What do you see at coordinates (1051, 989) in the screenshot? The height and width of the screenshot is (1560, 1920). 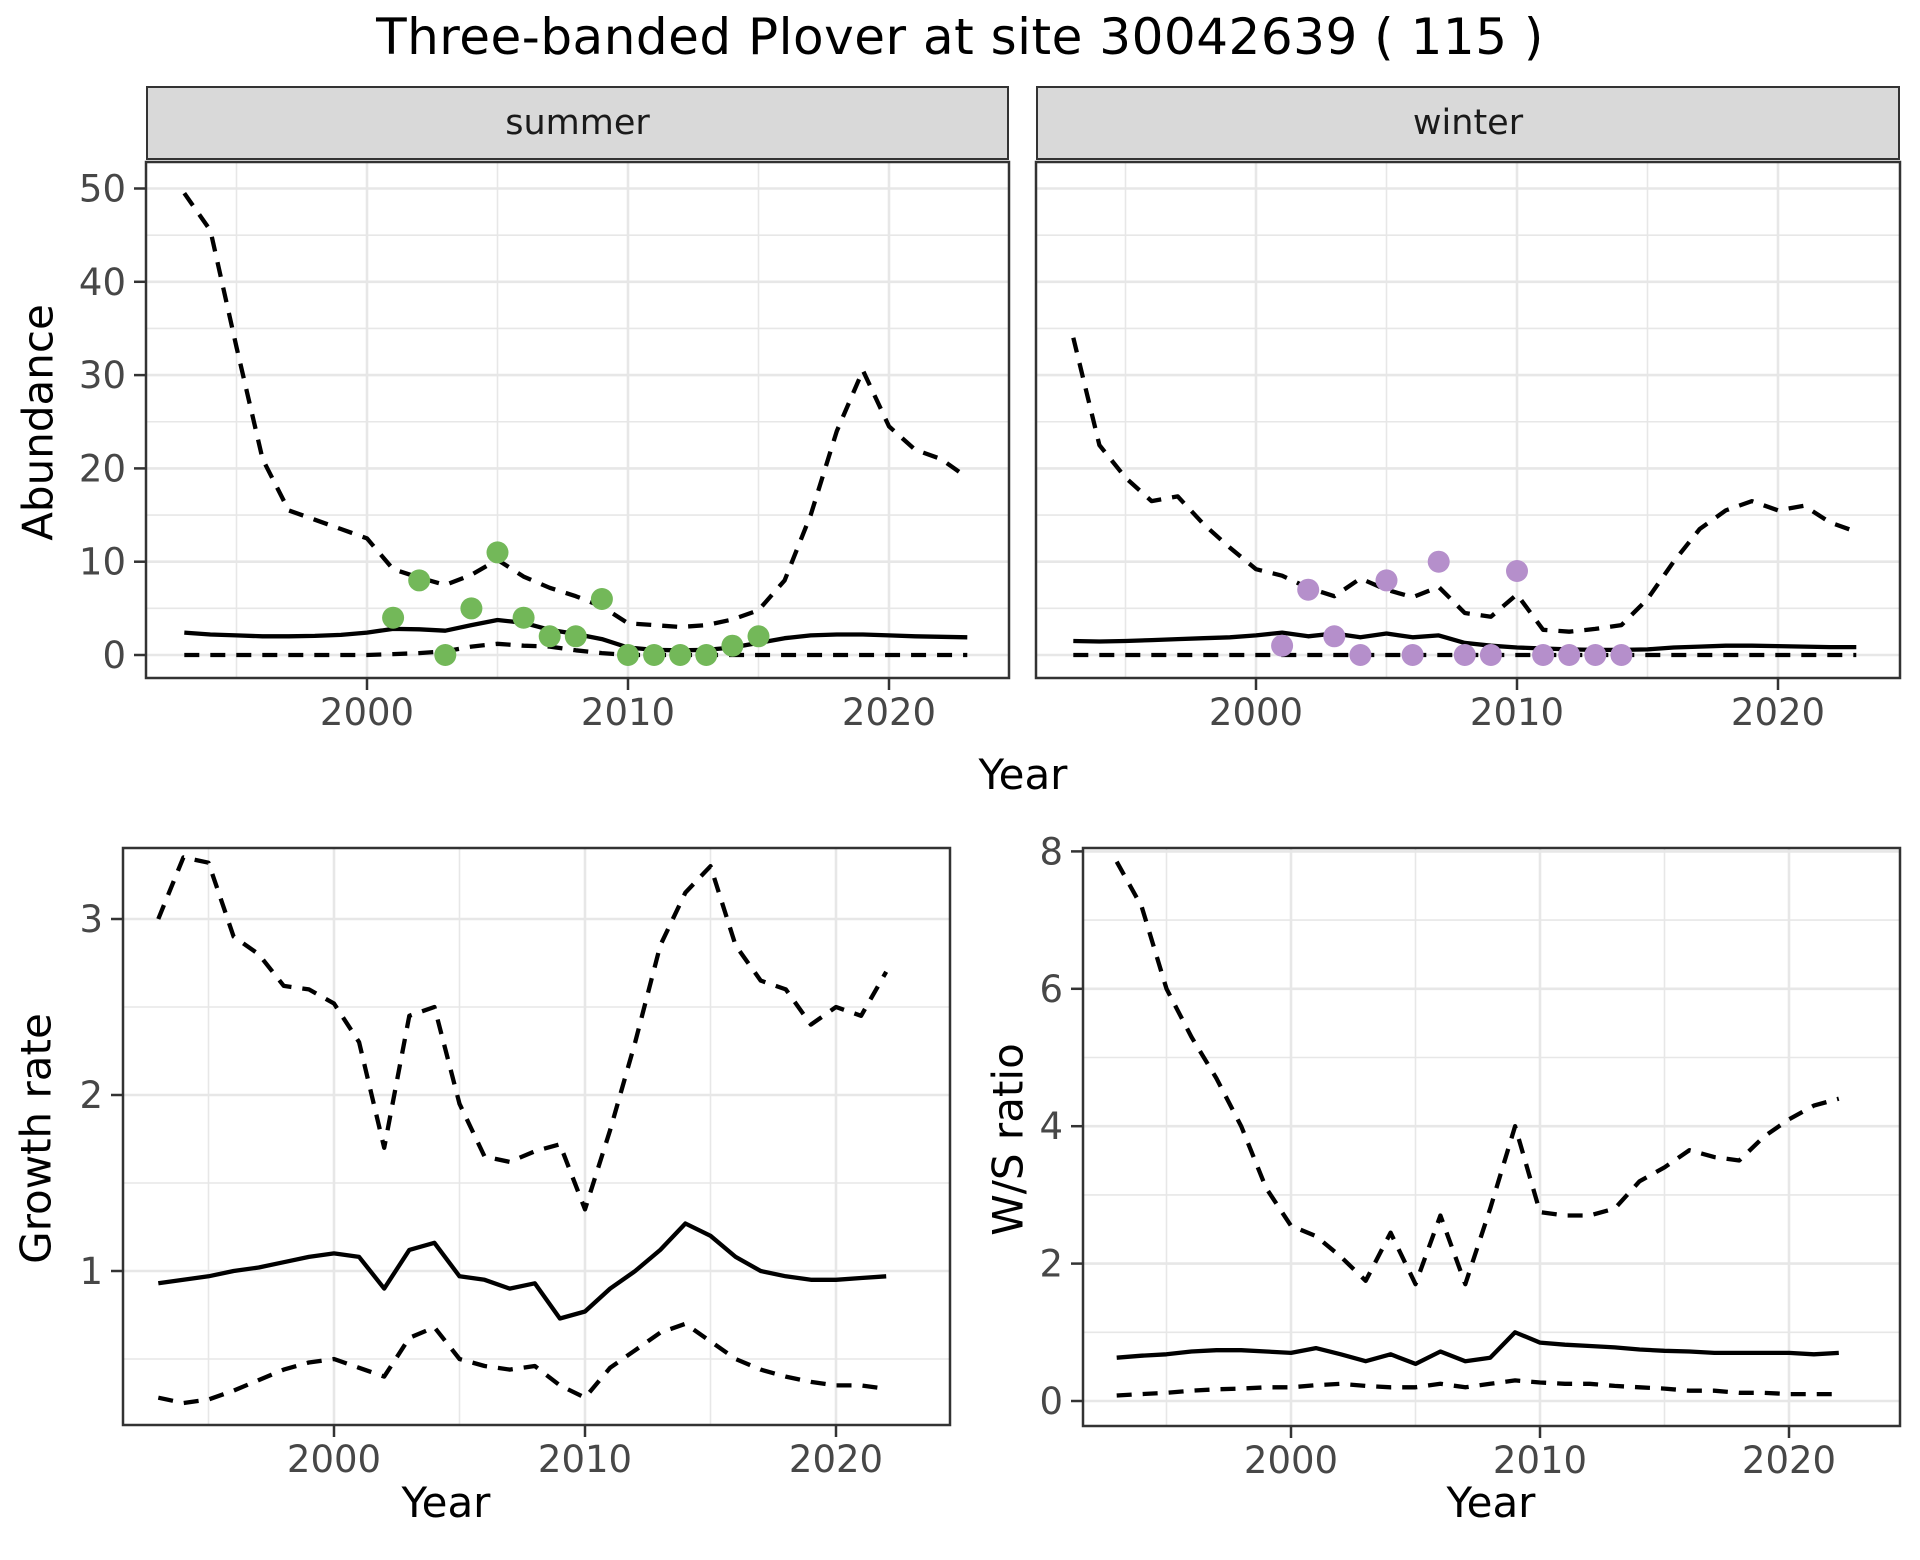 I see `y-tick-label: 6` at bounding box center [1051, 989].